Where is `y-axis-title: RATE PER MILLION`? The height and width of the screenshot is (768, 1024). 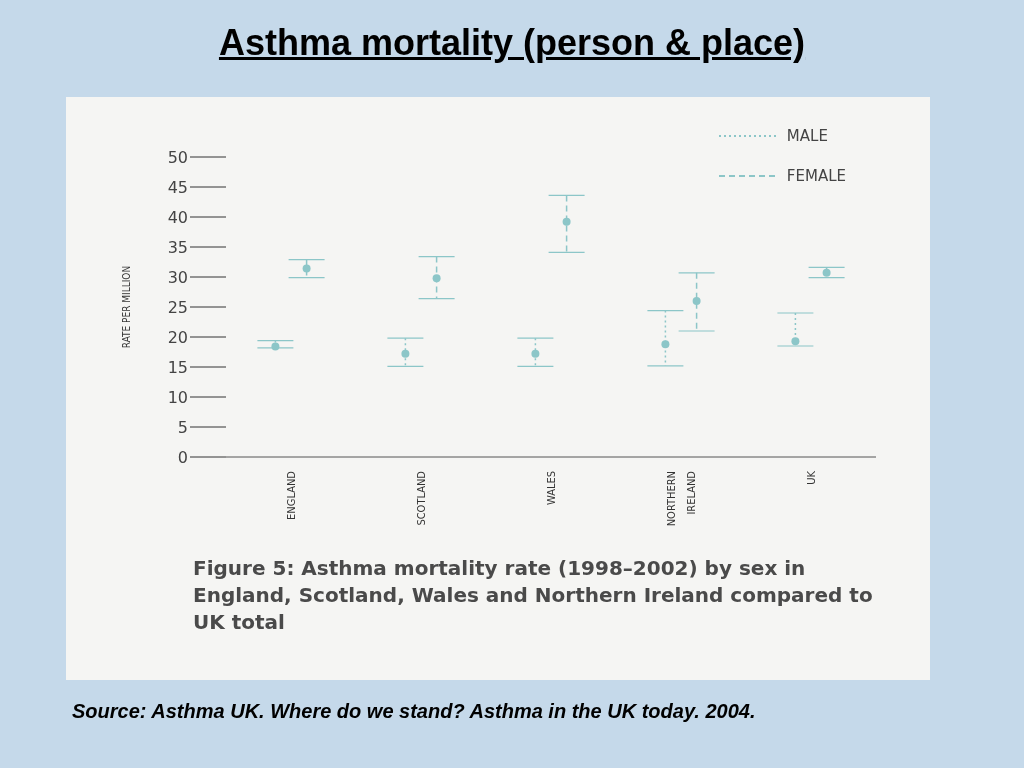
y-axis-title: RATE PER MILLION is located at coordinates (126, 307).